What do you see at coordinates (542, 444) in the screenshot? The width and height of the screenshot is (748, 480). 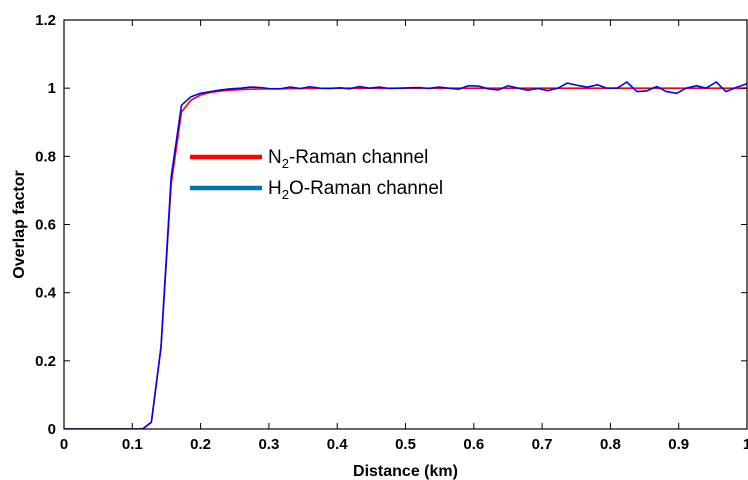 I see `x-tick-label: 0.7` at bounding box center [542, 444].